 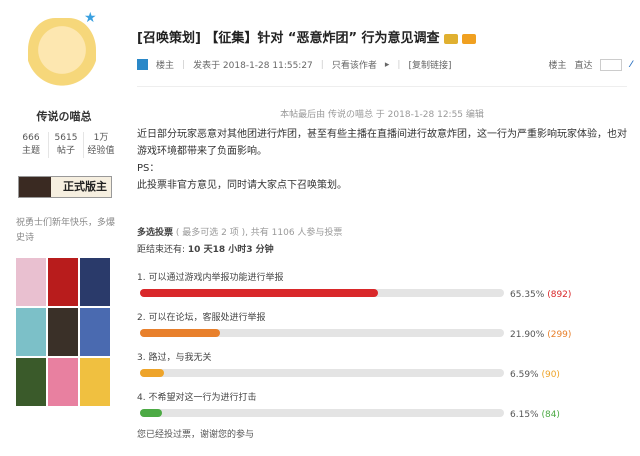 I want to click on poll-percent: 6.15%, so click(x=524, y=415).